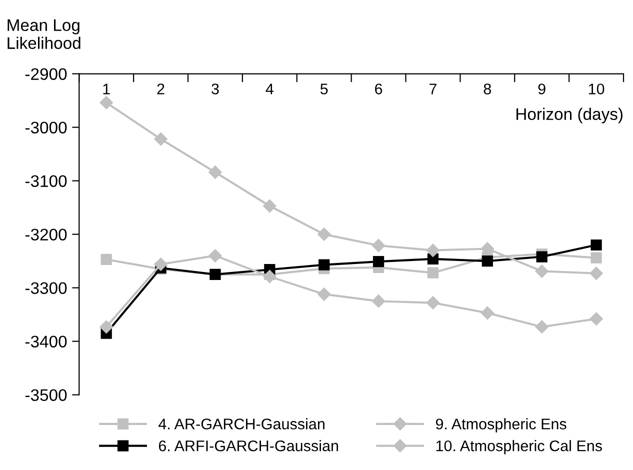  I want to click on legend-label: 9. Atmospheric Ens, so click(501, 425).